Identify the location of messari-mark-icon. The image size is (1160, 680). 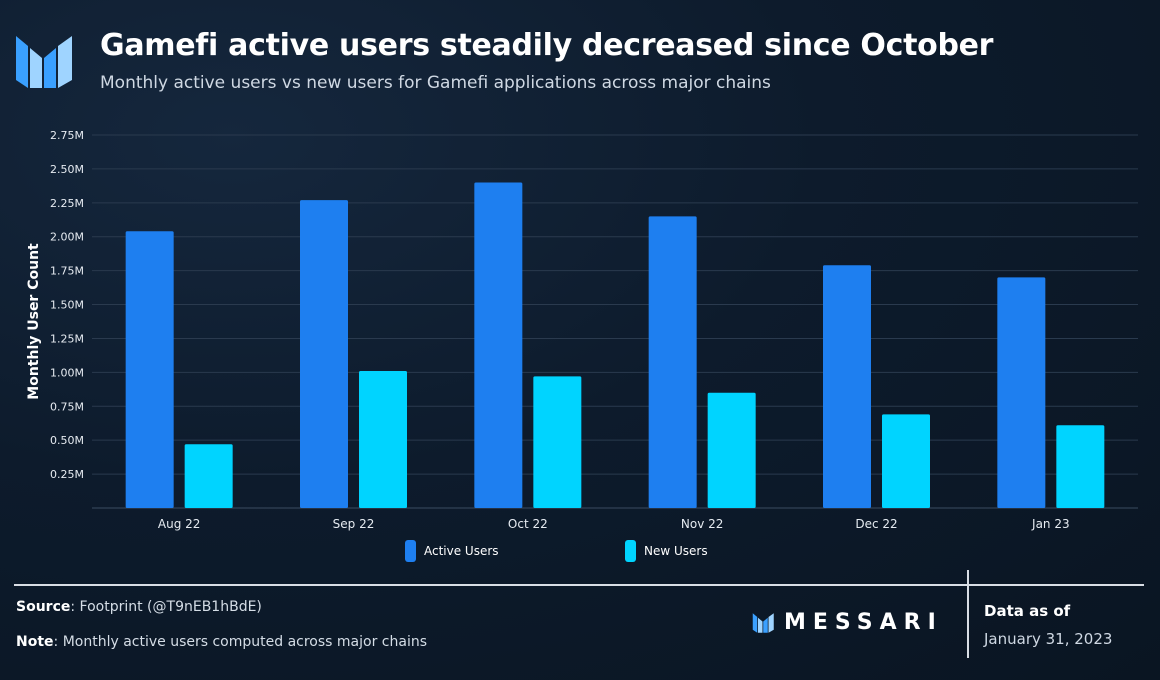
(763, 622).